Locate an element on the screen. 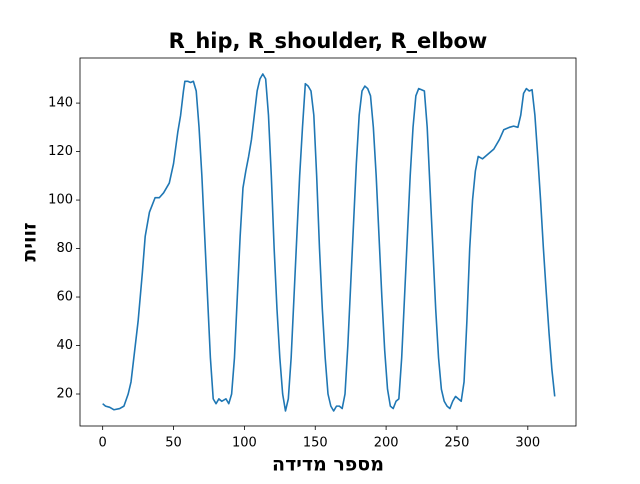 The height and width of the screenshot is (484, 640). y-tick-label: 140 is located at coordinates (60, 103).